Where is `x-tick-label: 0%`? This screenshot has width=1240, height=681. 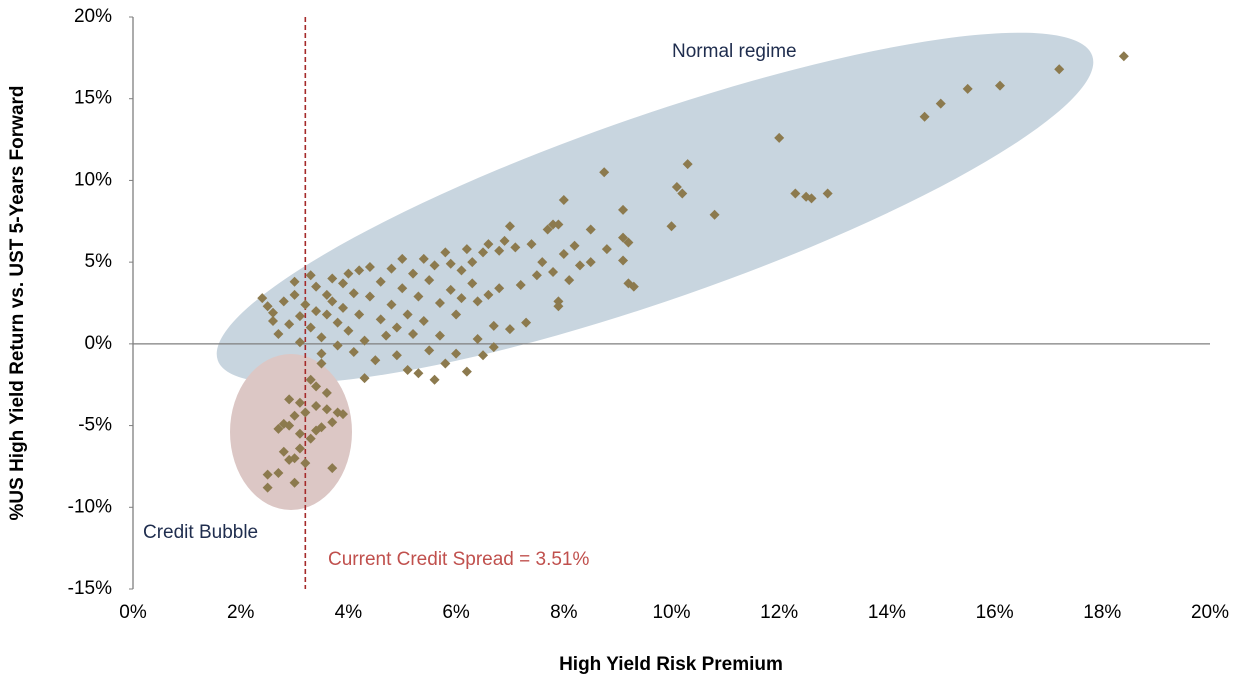
x-tick-label: 0% is located at coordinates (133, 612).